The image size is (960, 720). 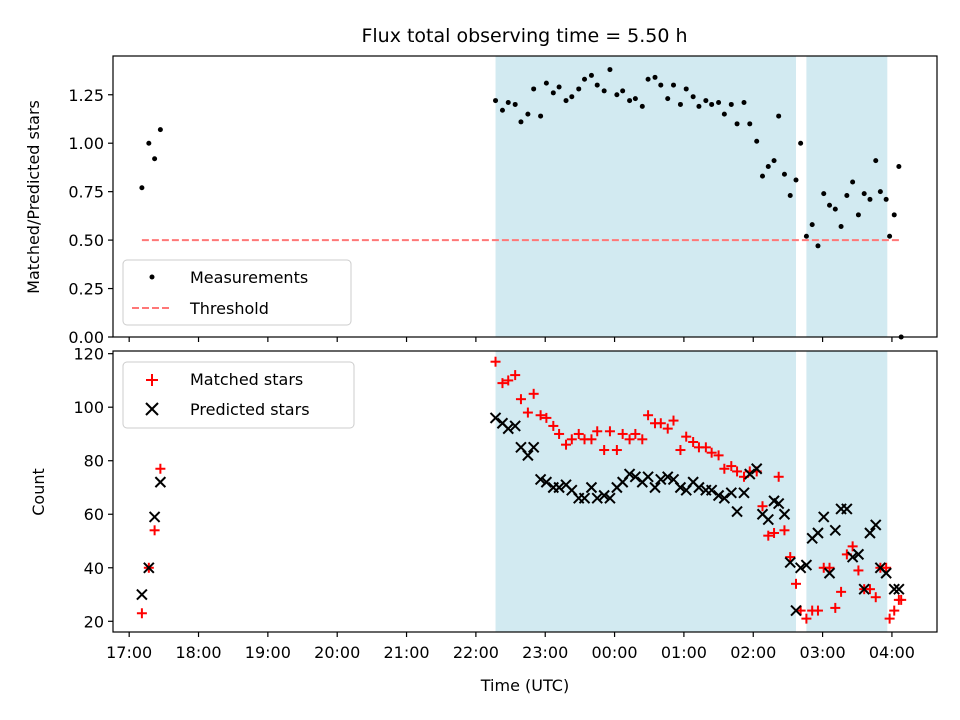 What do you see at coordinates (268, 652) in the screenshot?
I see `xtick-label-2: 19:00` at bounding box center [268, 652].